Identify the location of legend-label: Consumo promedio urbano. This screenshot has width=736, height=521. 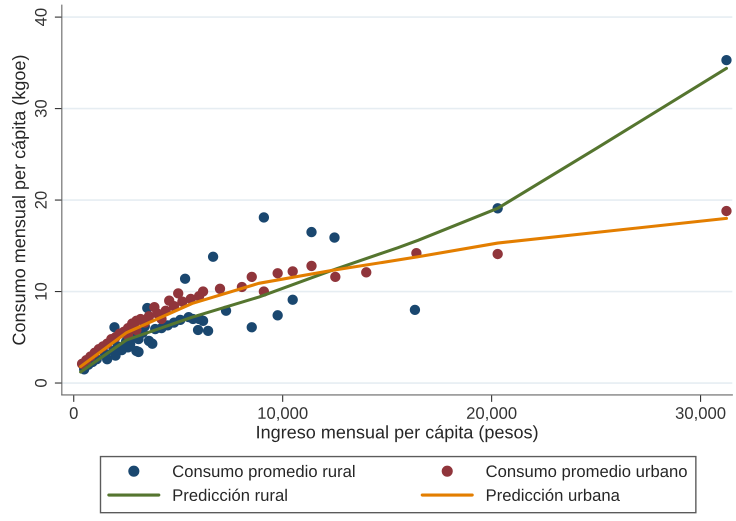
(586, 472).